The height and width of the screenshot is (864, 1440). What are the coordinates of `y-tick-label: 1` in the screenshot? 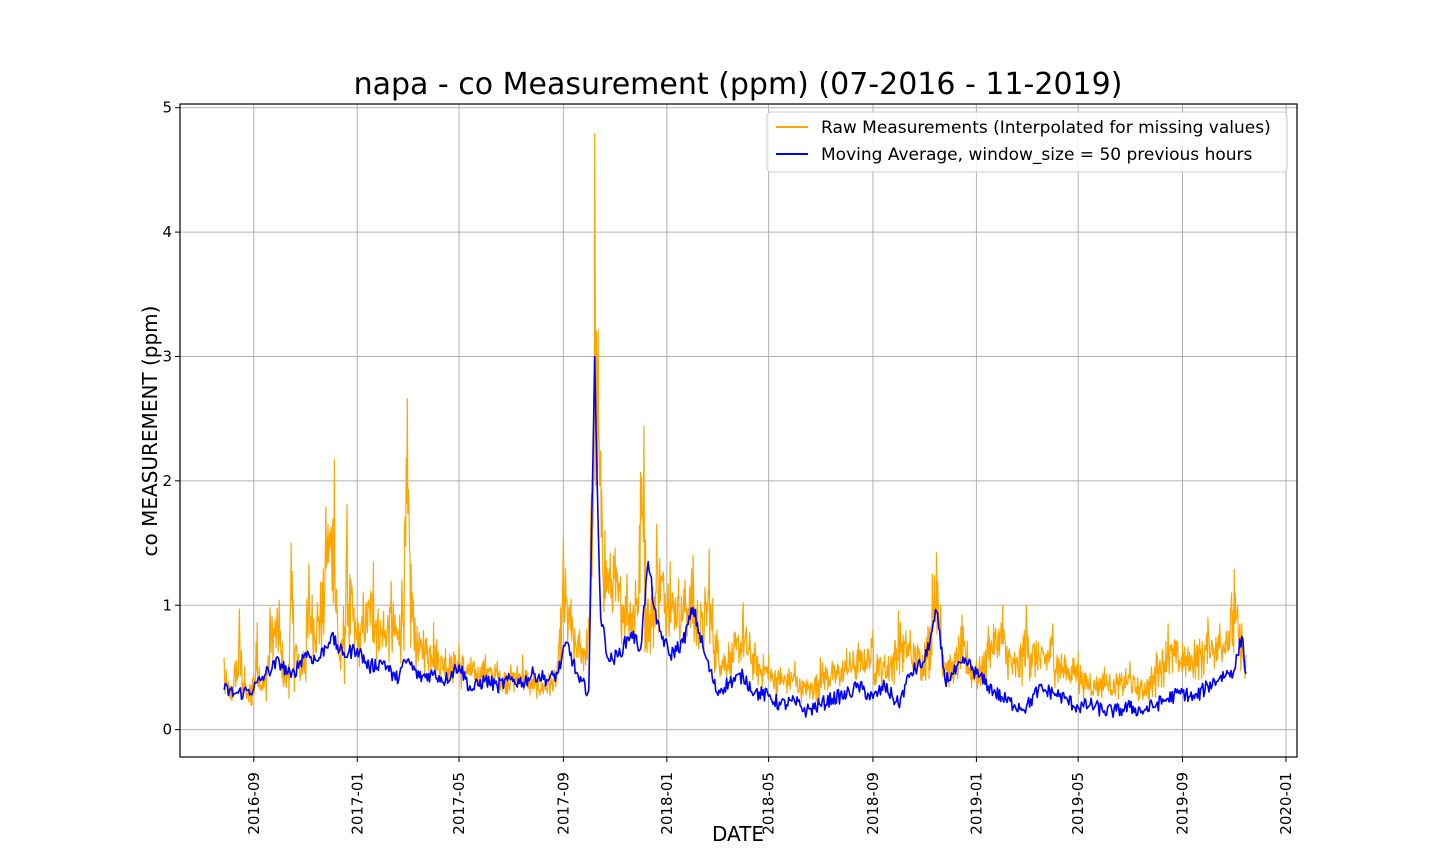 It's located at (167, 605).